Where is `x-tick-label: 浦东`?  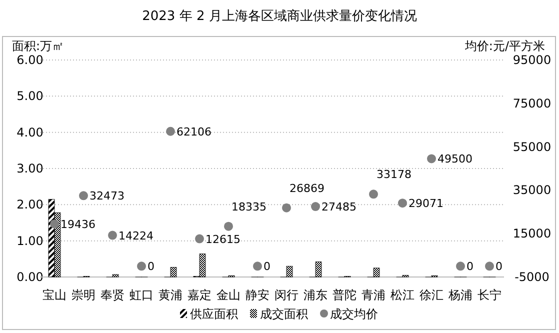
x-tick-label: 浦东 is located at coordinates (316, 295).